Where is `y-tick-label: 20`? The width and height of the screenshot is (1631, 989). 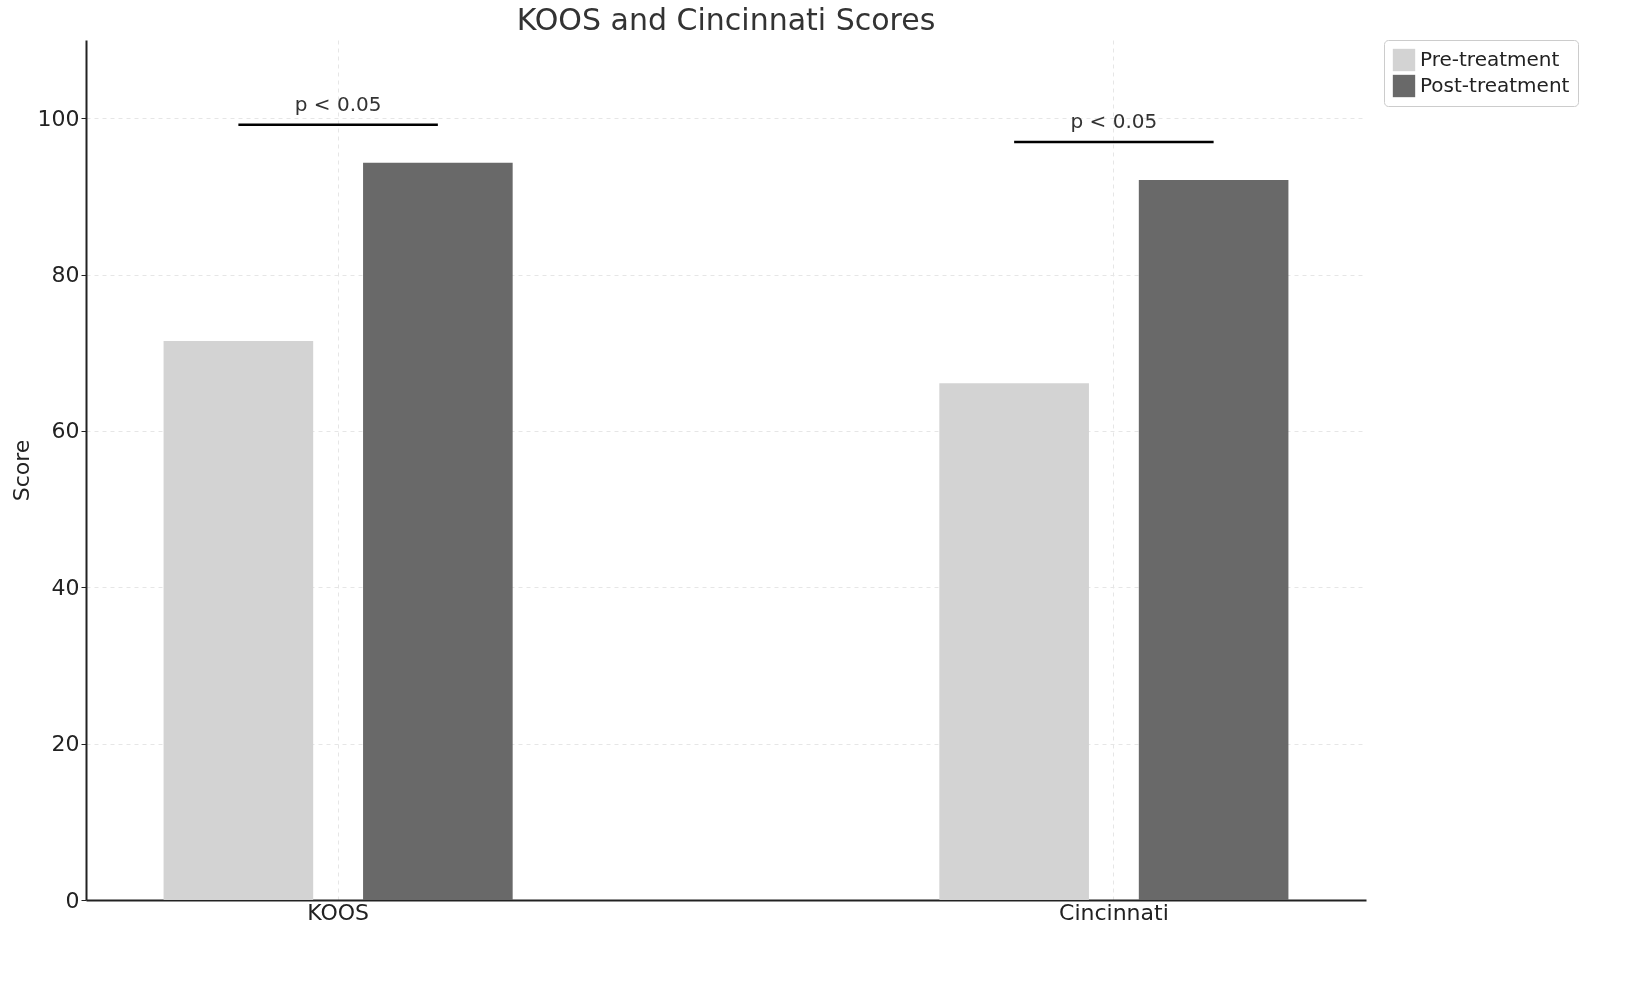 y-tick-label: 20 is located at coordinates (65, 744).